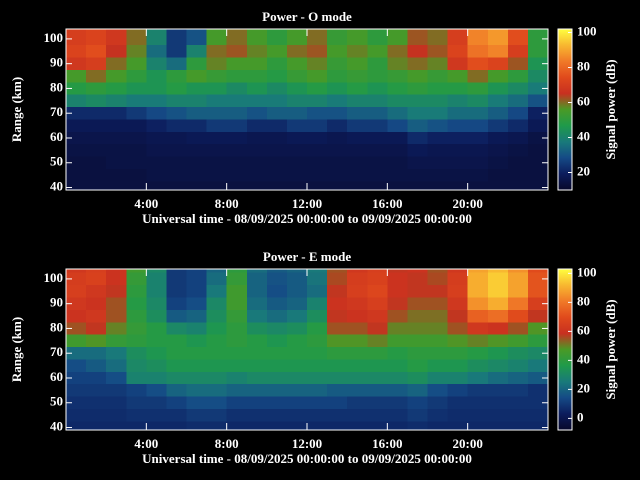 The height and width of the screenshot is (480, 640). What do you see at coordinates (307, 443) in the screenshot?
I see `x-tick-label: 12:00` at bounding box center [307, 443].